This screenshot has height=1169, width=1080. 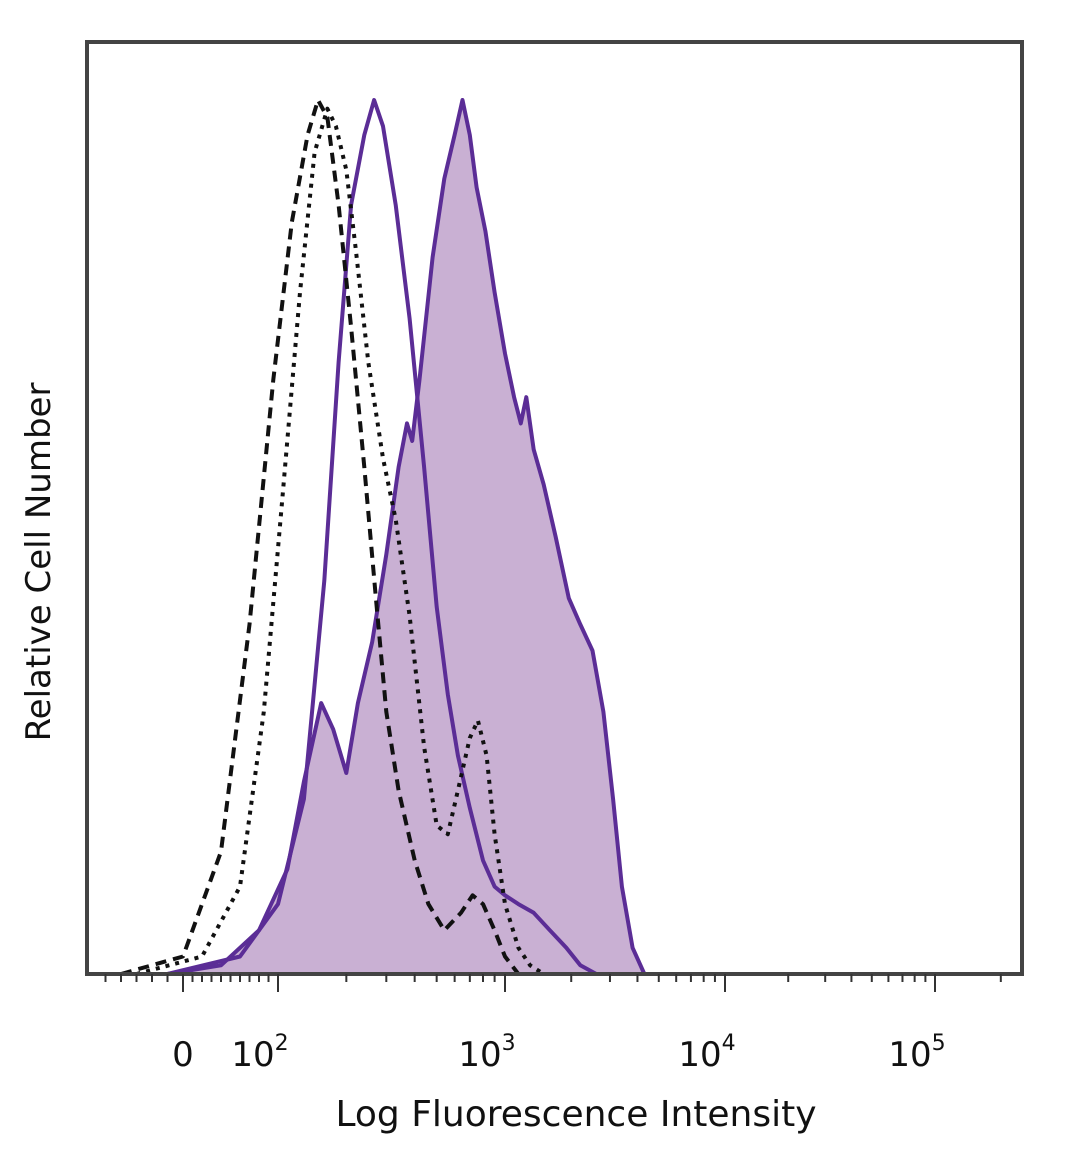 What do you see at coordinates (486, 1053) in the screenshot?
I see `x-tick-label: 10³` at bounding box center [486, 1053].